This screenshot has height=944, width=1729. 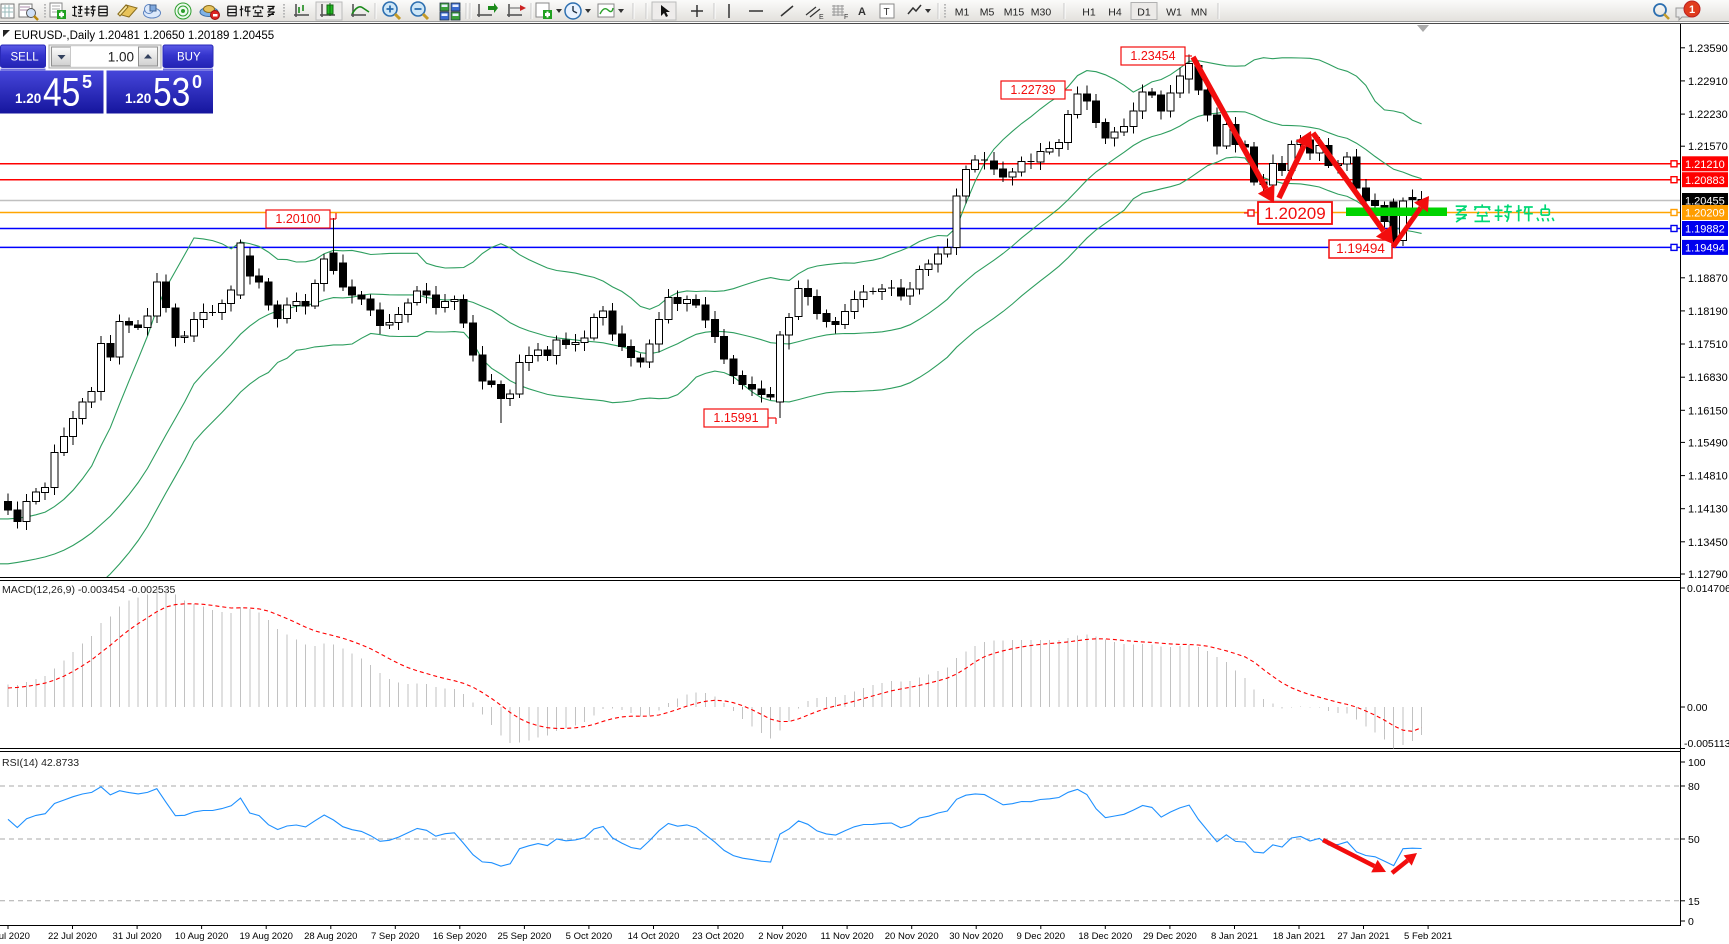 I want to click on svg-text: 1.16830, so click(x=1708, y=378).